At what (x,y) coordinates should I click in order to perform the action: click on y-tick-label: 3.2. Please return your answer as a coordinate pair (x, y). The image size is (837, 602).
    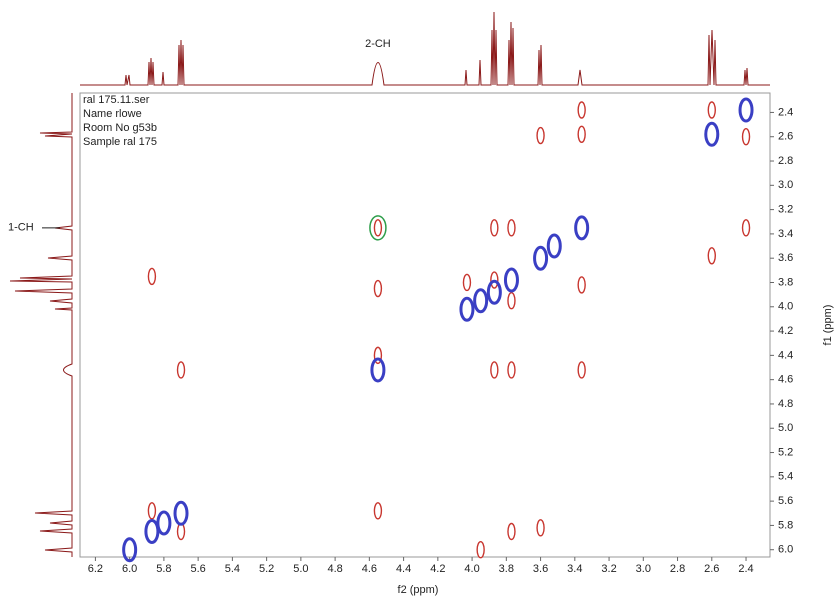
    Looking at the image, I should click on (785, 210).